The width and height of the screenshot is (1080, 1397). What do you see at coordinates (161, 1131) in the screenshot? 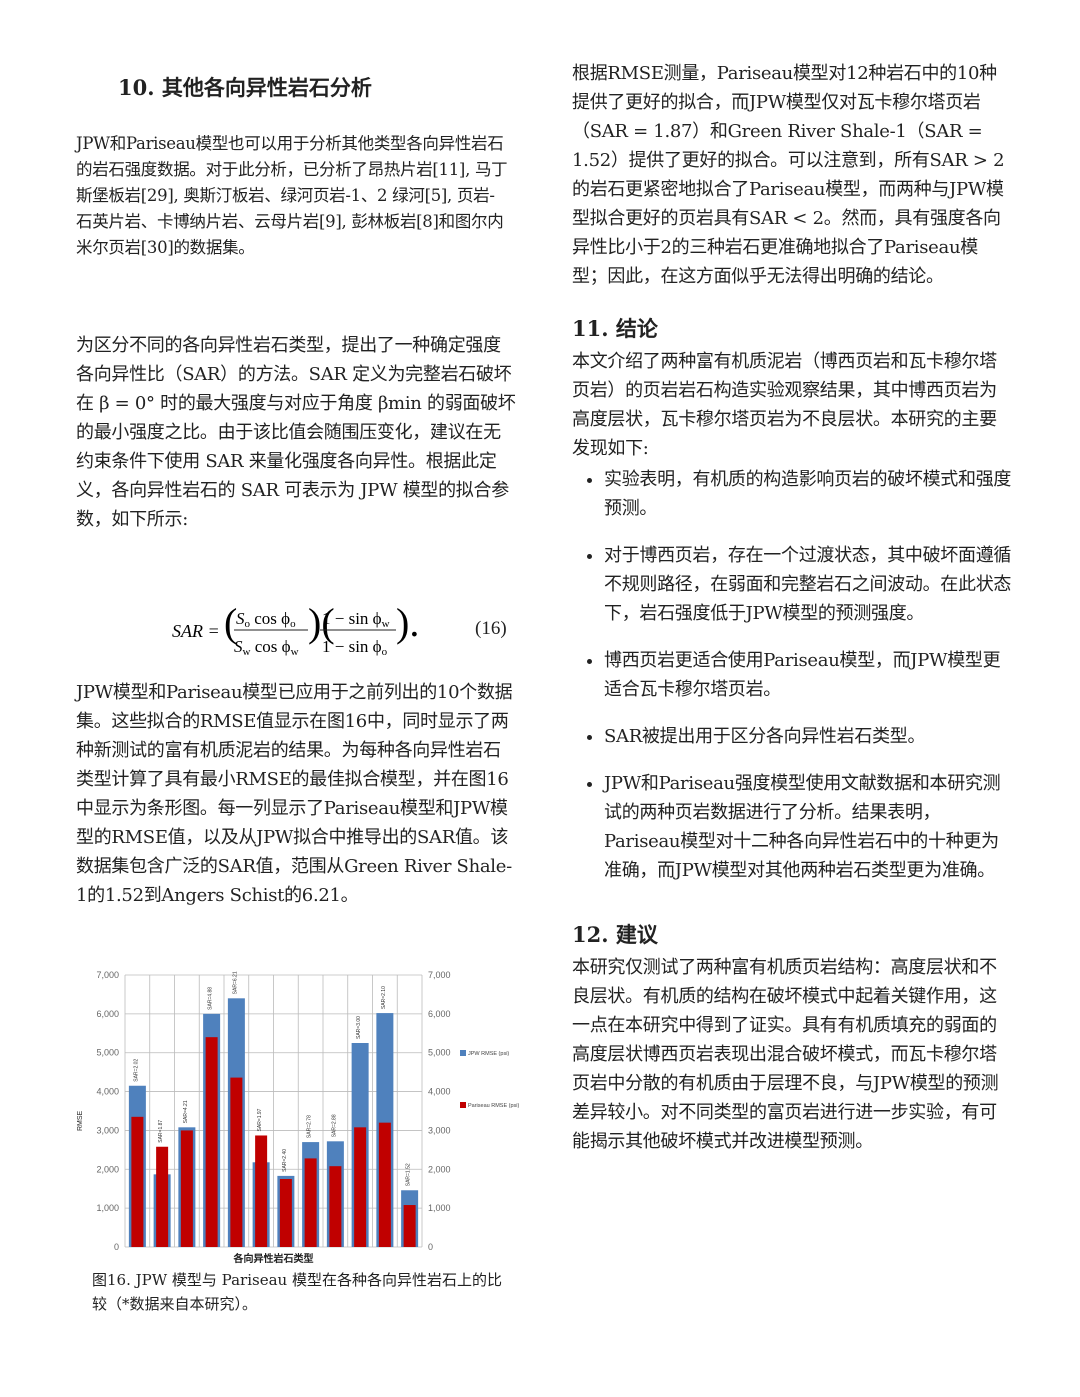
I see `bar-sar-label: SAR=1.87` at bounding box center [161, 1131].